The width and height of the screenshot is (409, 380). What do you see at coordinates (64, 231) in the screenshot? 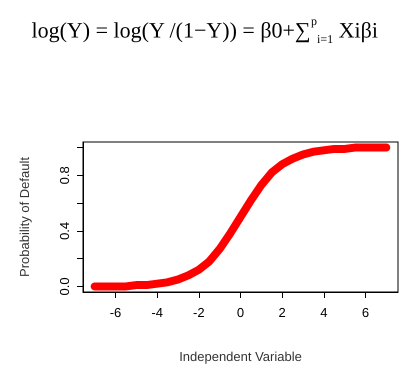
I see `y-tick-label: 0.4` at bounding box center [64, 231].